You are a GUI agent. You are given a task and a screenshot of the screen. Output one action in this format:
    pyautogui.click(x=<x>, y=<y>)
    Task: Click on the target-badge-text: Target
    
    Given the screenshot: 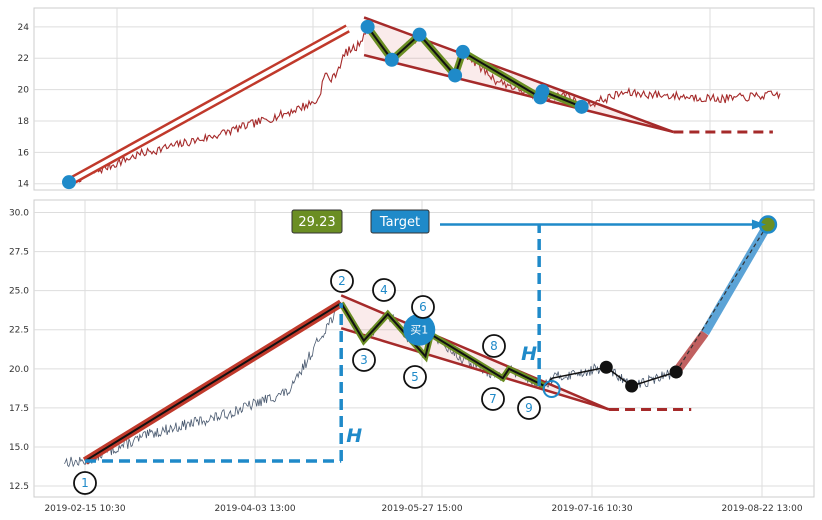 What is the action you would take?
    pyautogui.click(x=399, y=222)
    